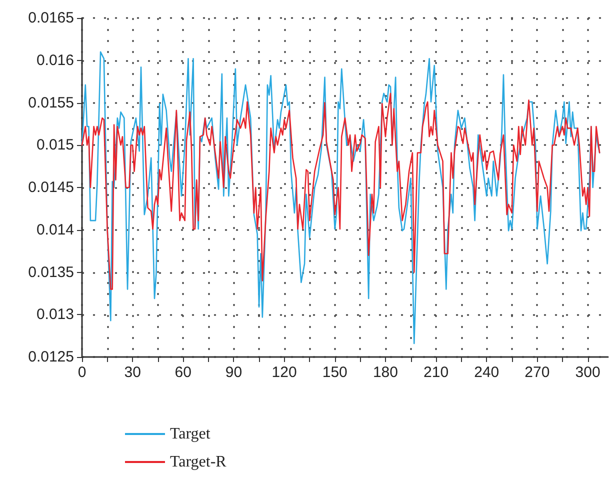 Image resolution: width=614 pixels, height=477 pixels. What do you see at coordinates (51, 272) in the screenshot?
I see `y-tick-label: 0.0135` at bounding box center [51, 272].